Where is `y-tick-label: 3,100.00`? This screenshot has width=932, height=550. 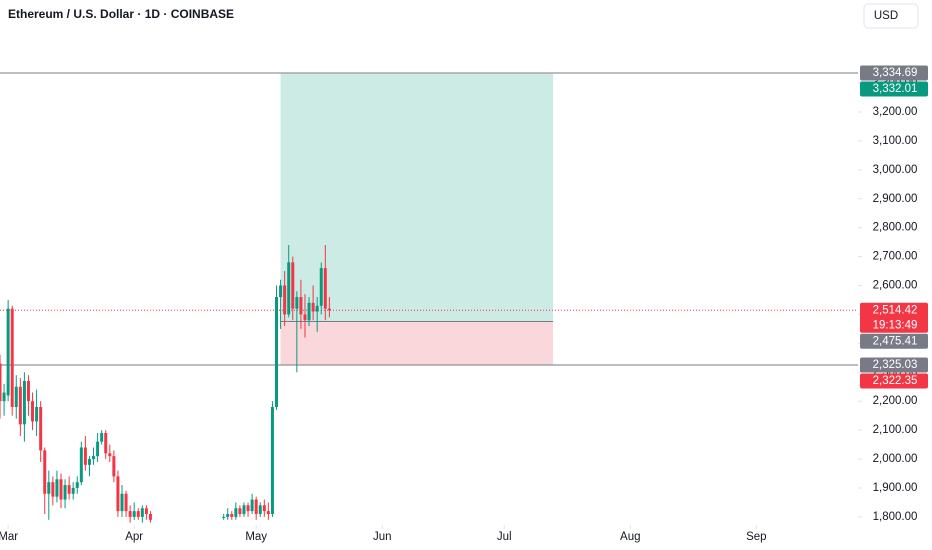
y-tick-label: 3,100.00 is located at coordinates (895, 141).